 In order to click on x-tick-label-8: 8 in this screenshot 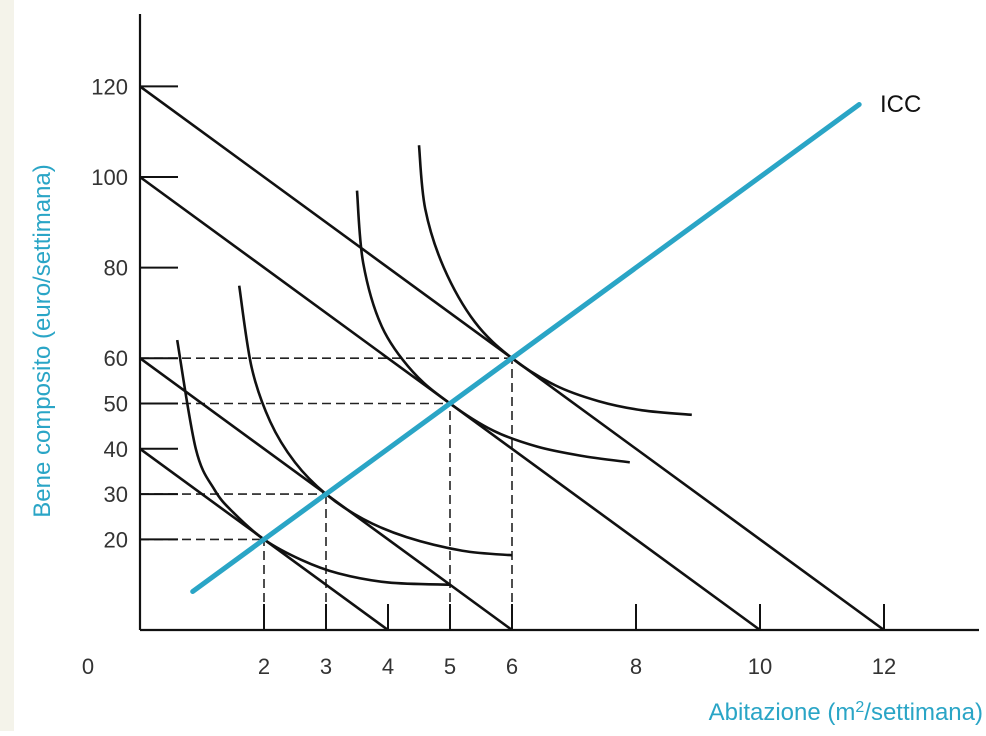, I will do `click(636, 666)`.